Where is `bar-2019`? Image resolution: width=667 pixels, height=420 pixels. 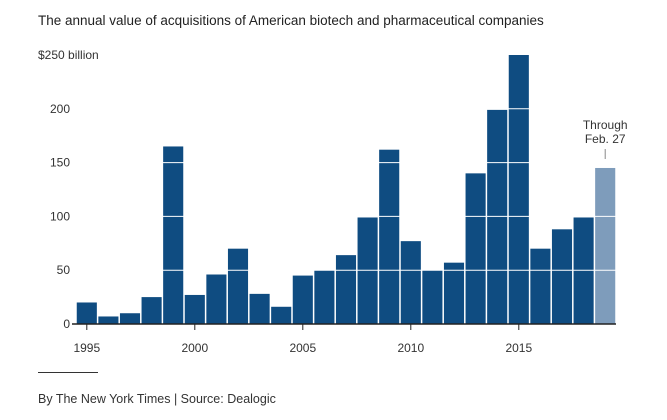 bar-2019 is located at coordinates (605, 245).